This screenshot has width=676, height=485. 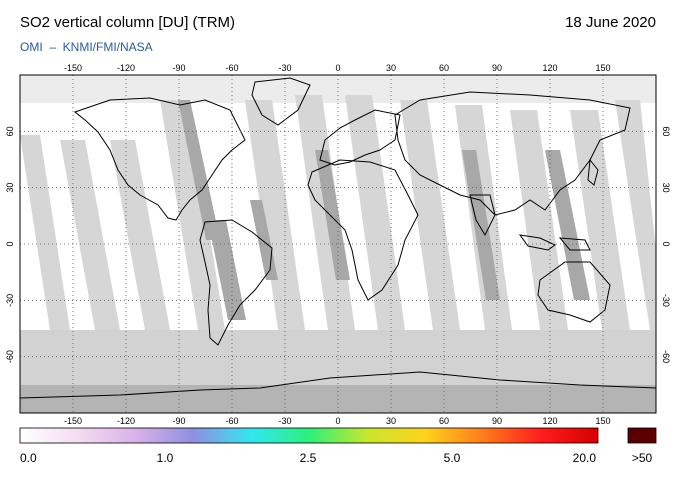 What do you see at coordinates (602, 68) in the screenshot?
I see `lon-label-top: 150` at bounding box center [602, 68].